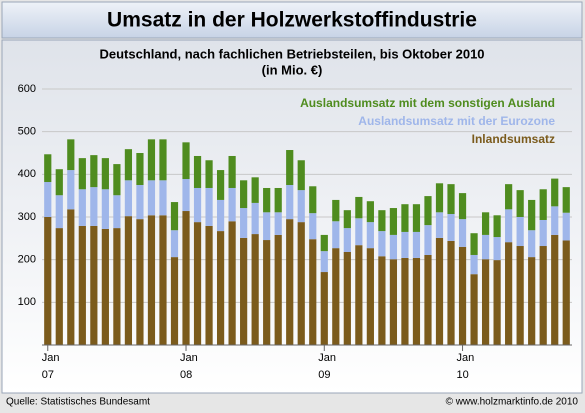 The image size is (585, 413). Describe the element at coordinates (463, 375) in the screenshot. I see `x-year-label: 10` at that location.